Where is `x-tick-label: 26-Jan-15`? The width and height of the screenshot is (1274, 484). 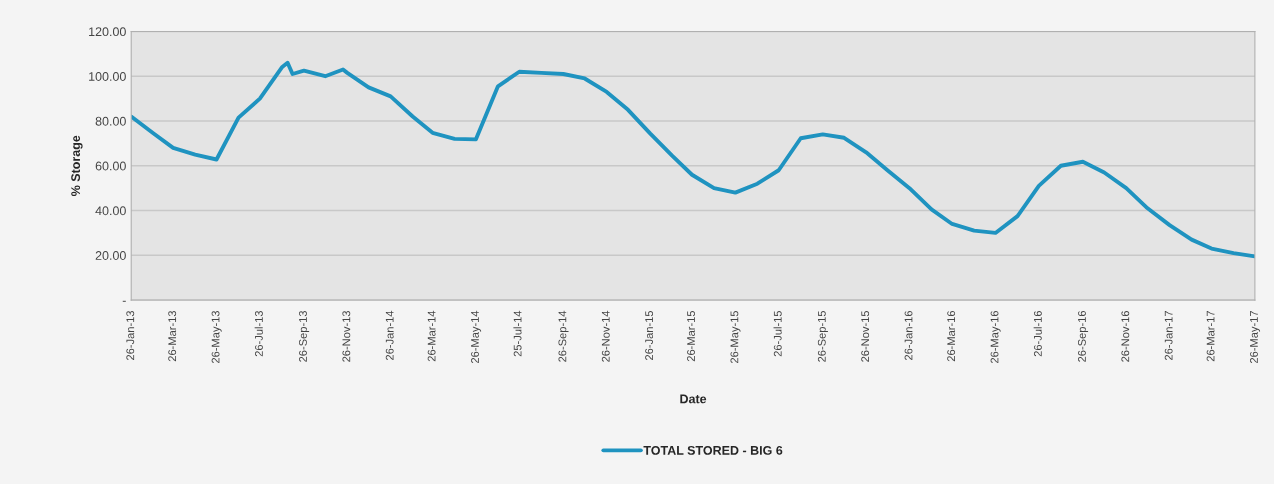 x-tick-label: 26-Jan-15 is located at coordinates (649, 335).